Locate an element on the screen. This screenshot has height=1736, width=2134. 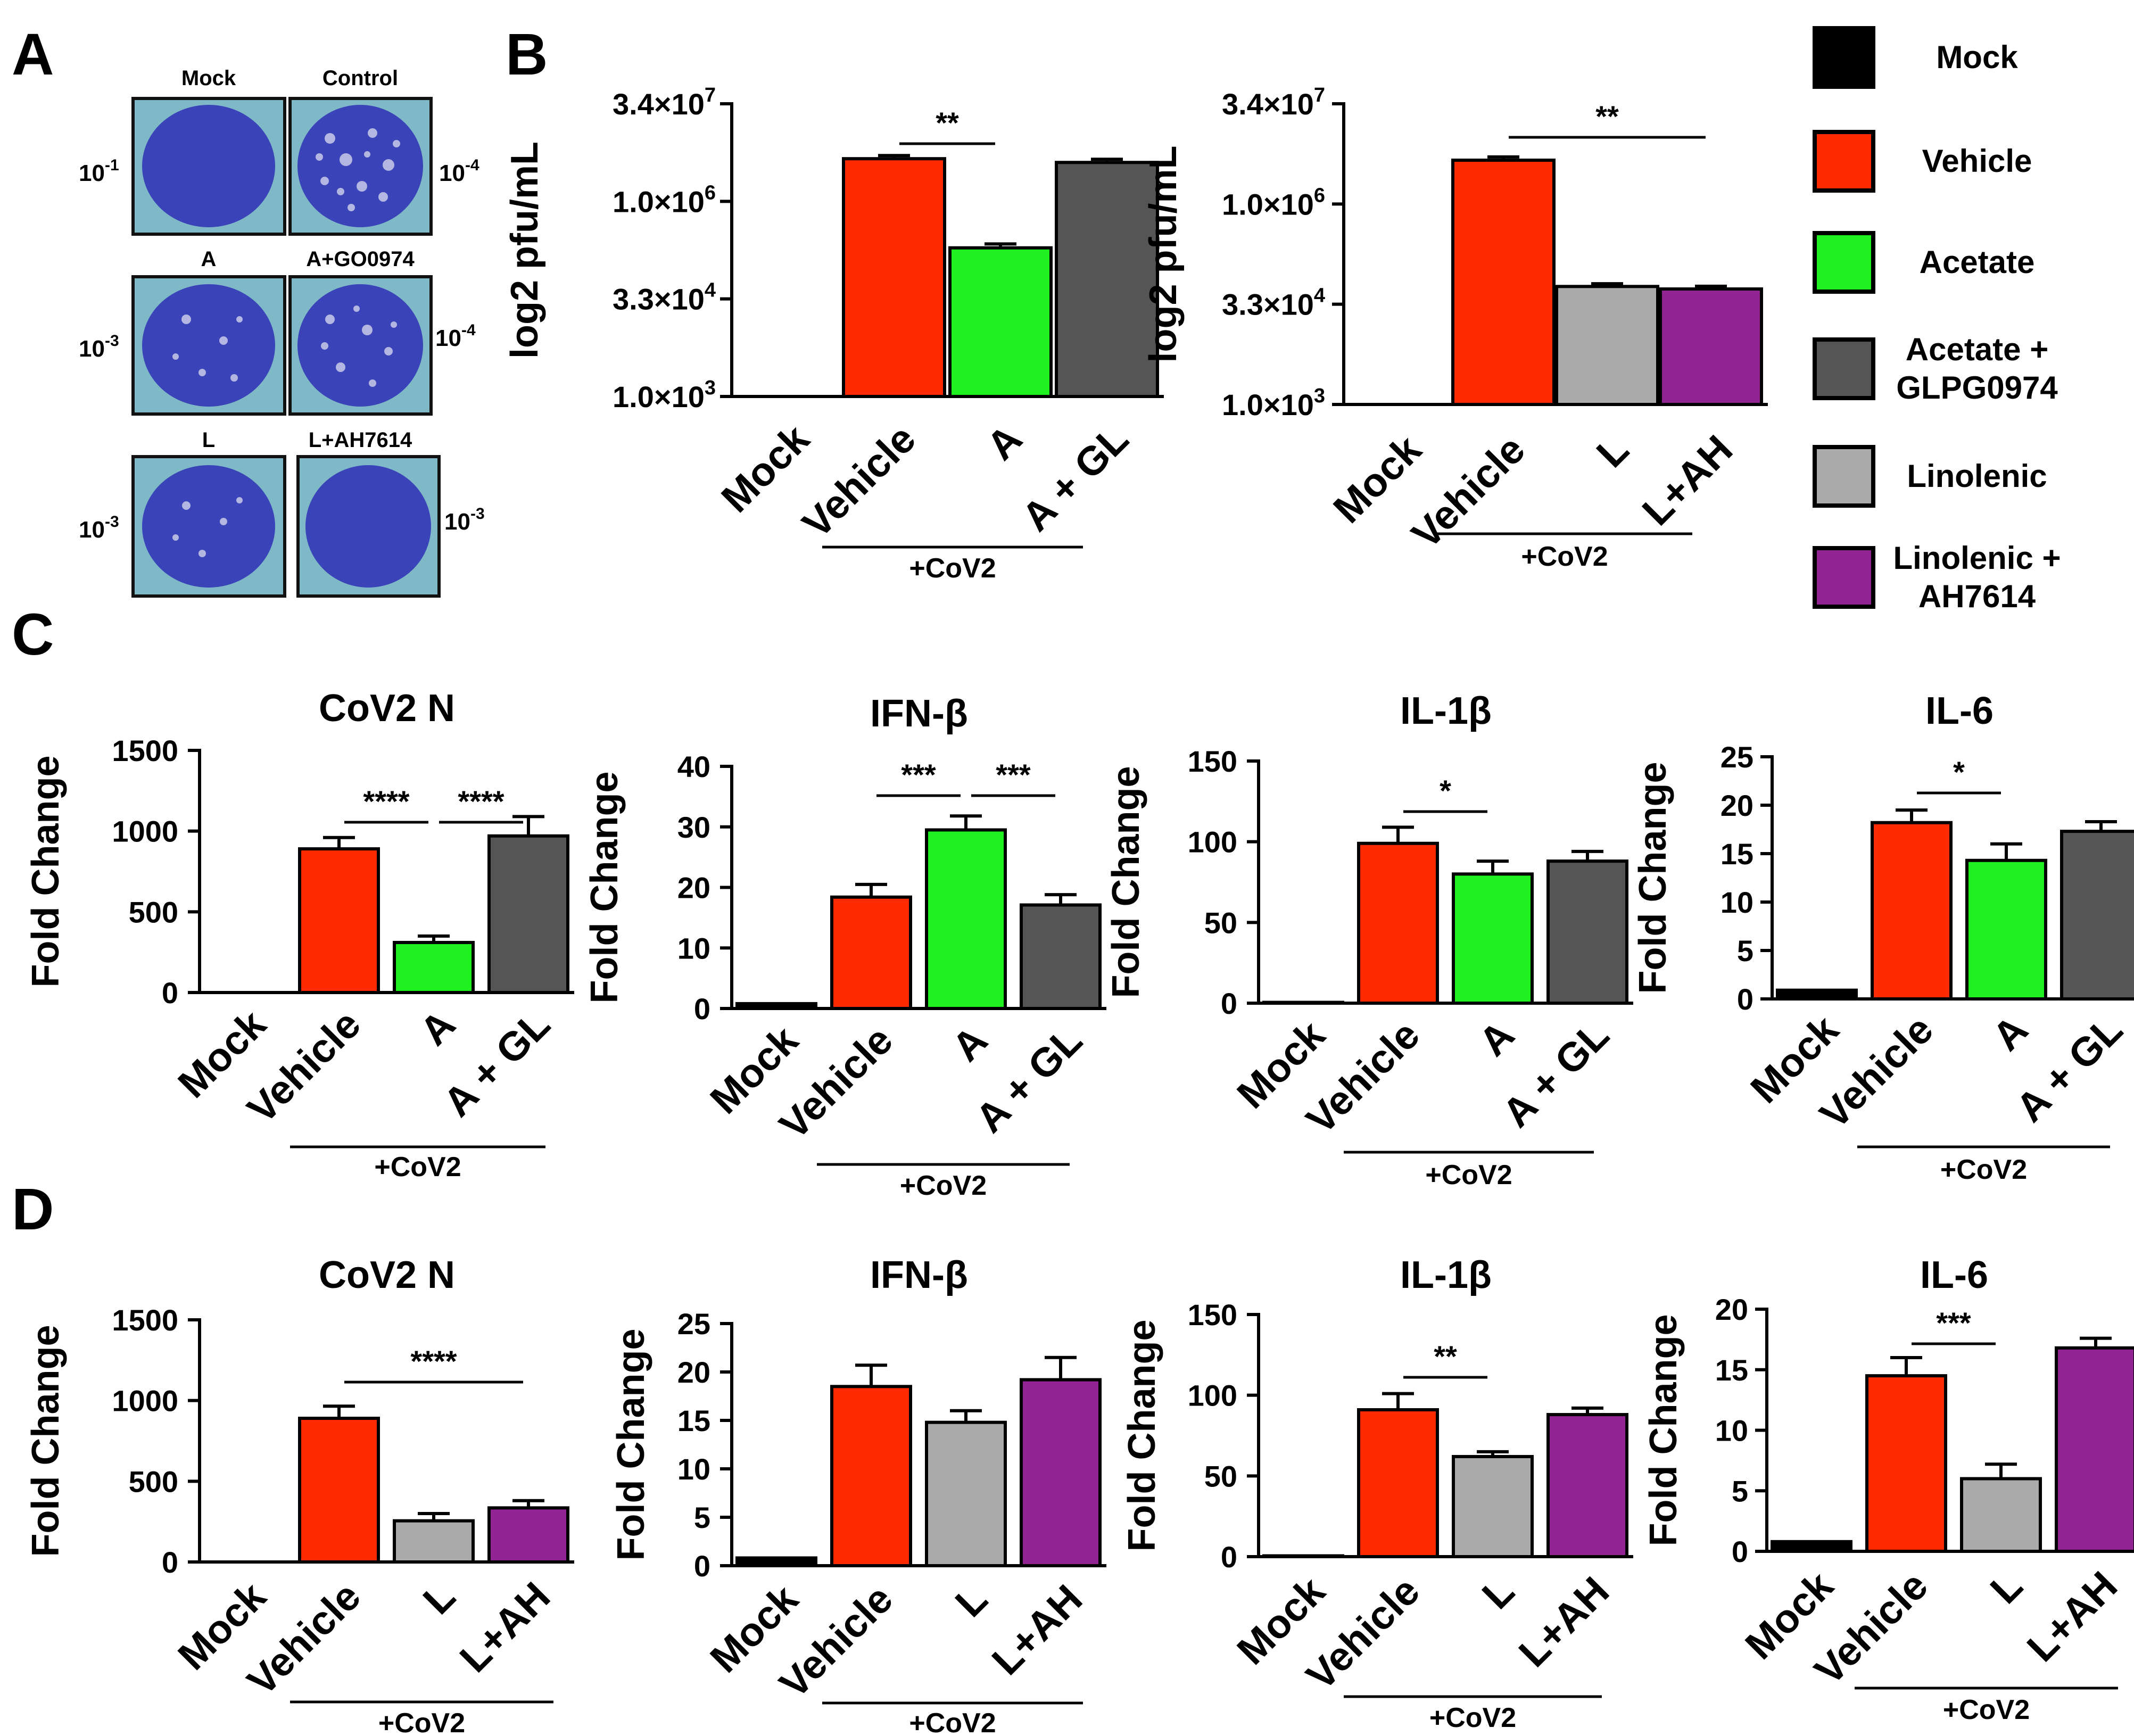
legend-label-line: Vehicle is located at coordinates (1977, 161).